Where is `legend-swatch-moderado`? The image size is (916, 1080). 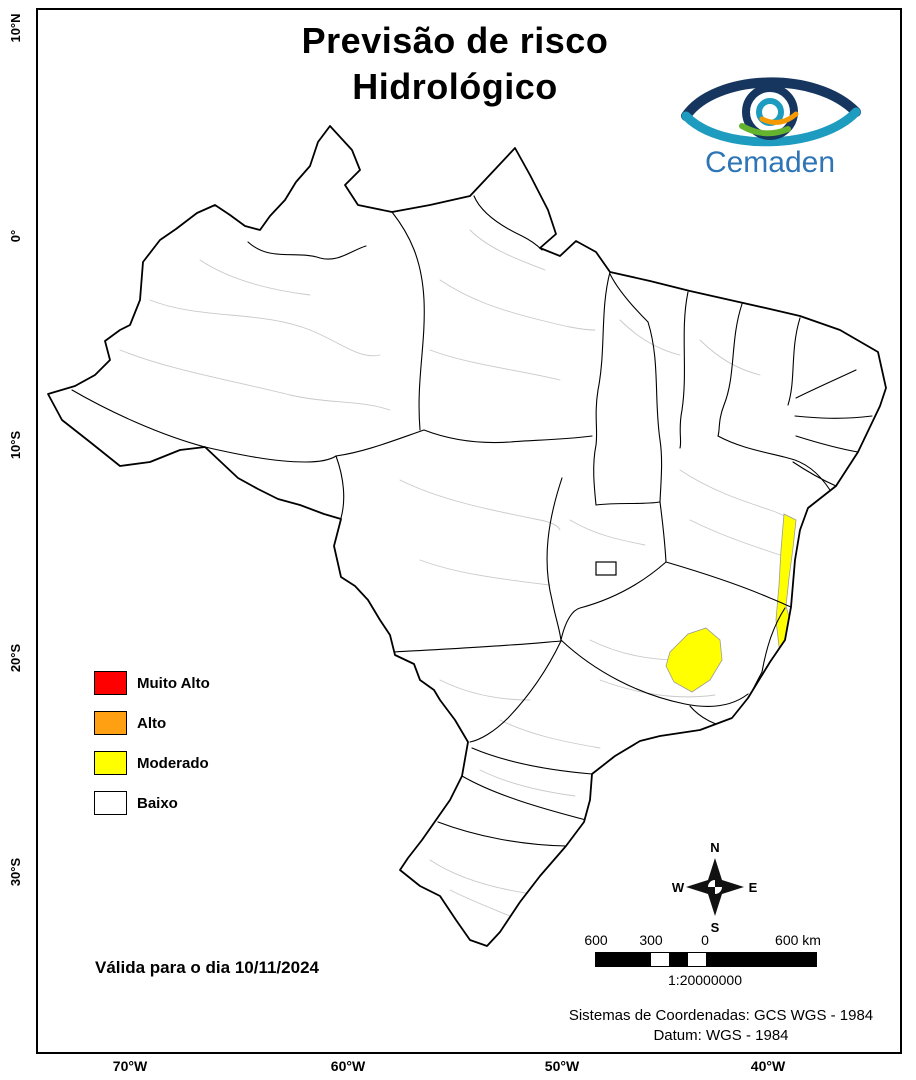 legend-swatch-moderado is located at coordinates (110, 763).